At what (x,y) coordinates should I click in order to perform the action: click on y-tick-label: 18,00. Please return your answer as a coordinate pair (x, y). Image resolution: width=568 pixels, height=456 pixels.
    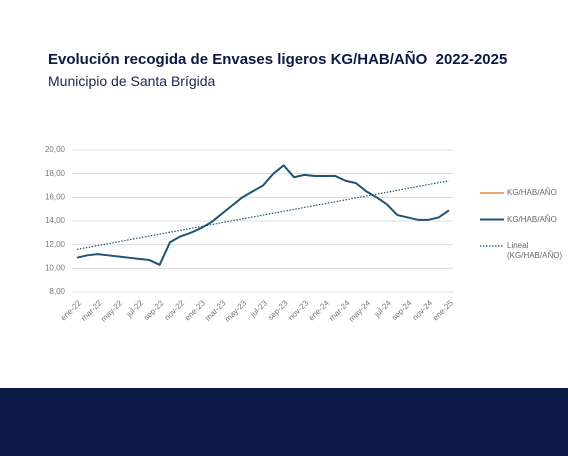
    Looking at the image, I should click on (55, 173).